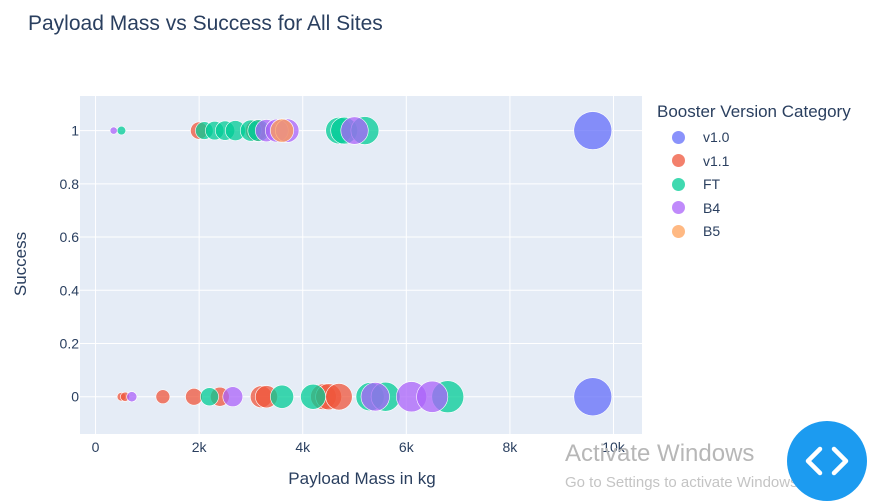 The image size is (889, 501). I want to click on windows-activation-hint: Go to Settings to activate Windows., so click(683, 482).